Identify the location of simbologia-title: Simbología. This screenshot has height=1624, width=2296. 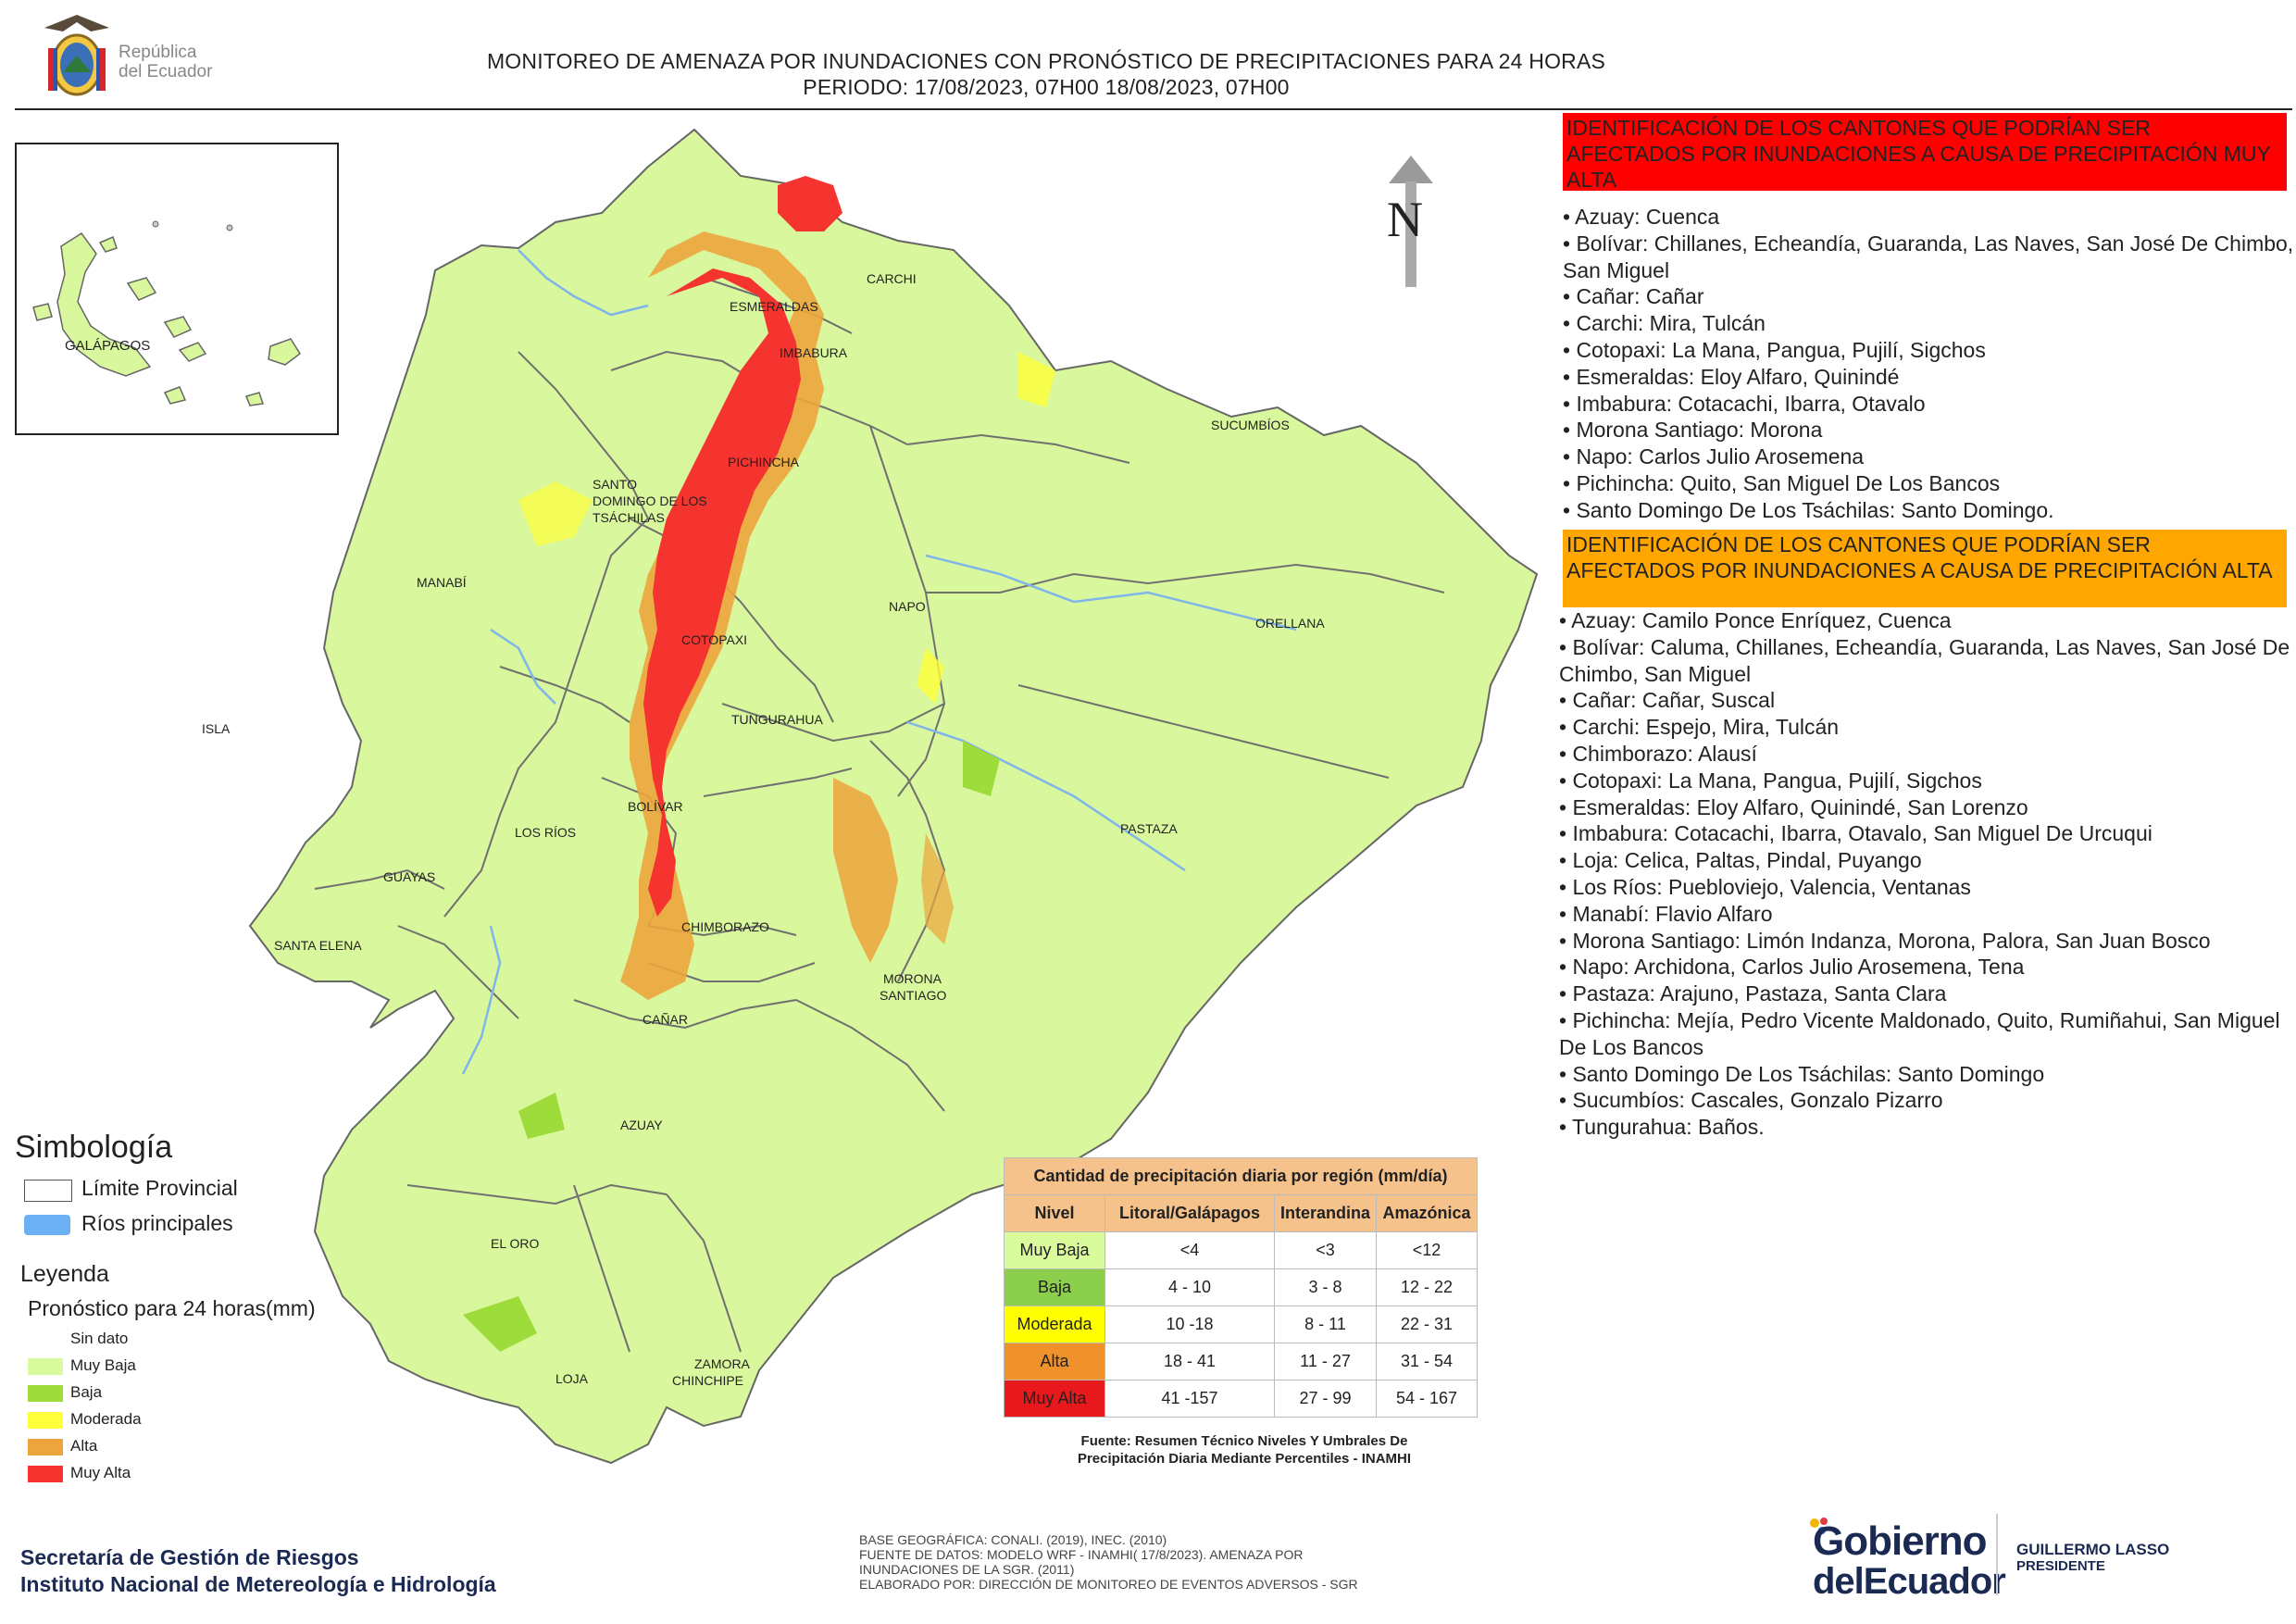
(94, 1147).